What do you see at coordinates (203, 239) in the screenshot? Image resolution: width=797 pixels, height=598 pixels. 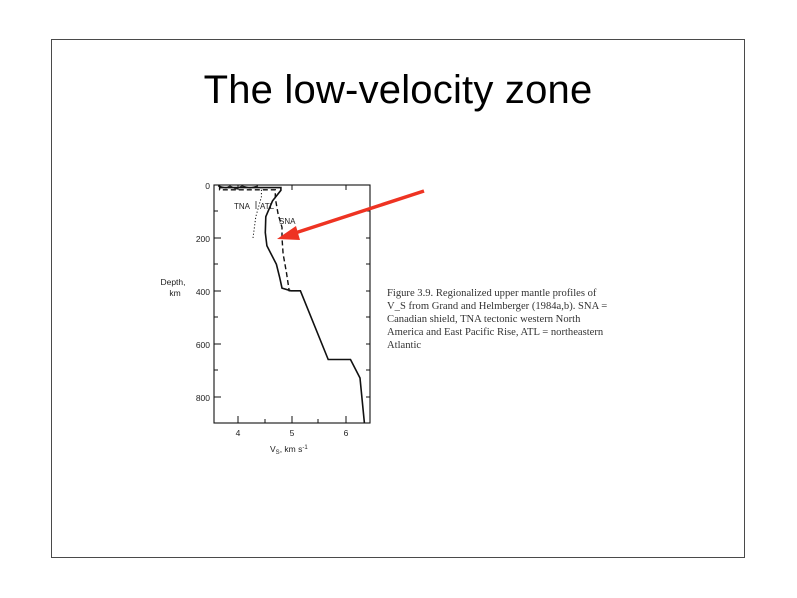 I see `y-tick-label: 200` at bounding box center [203, 239].